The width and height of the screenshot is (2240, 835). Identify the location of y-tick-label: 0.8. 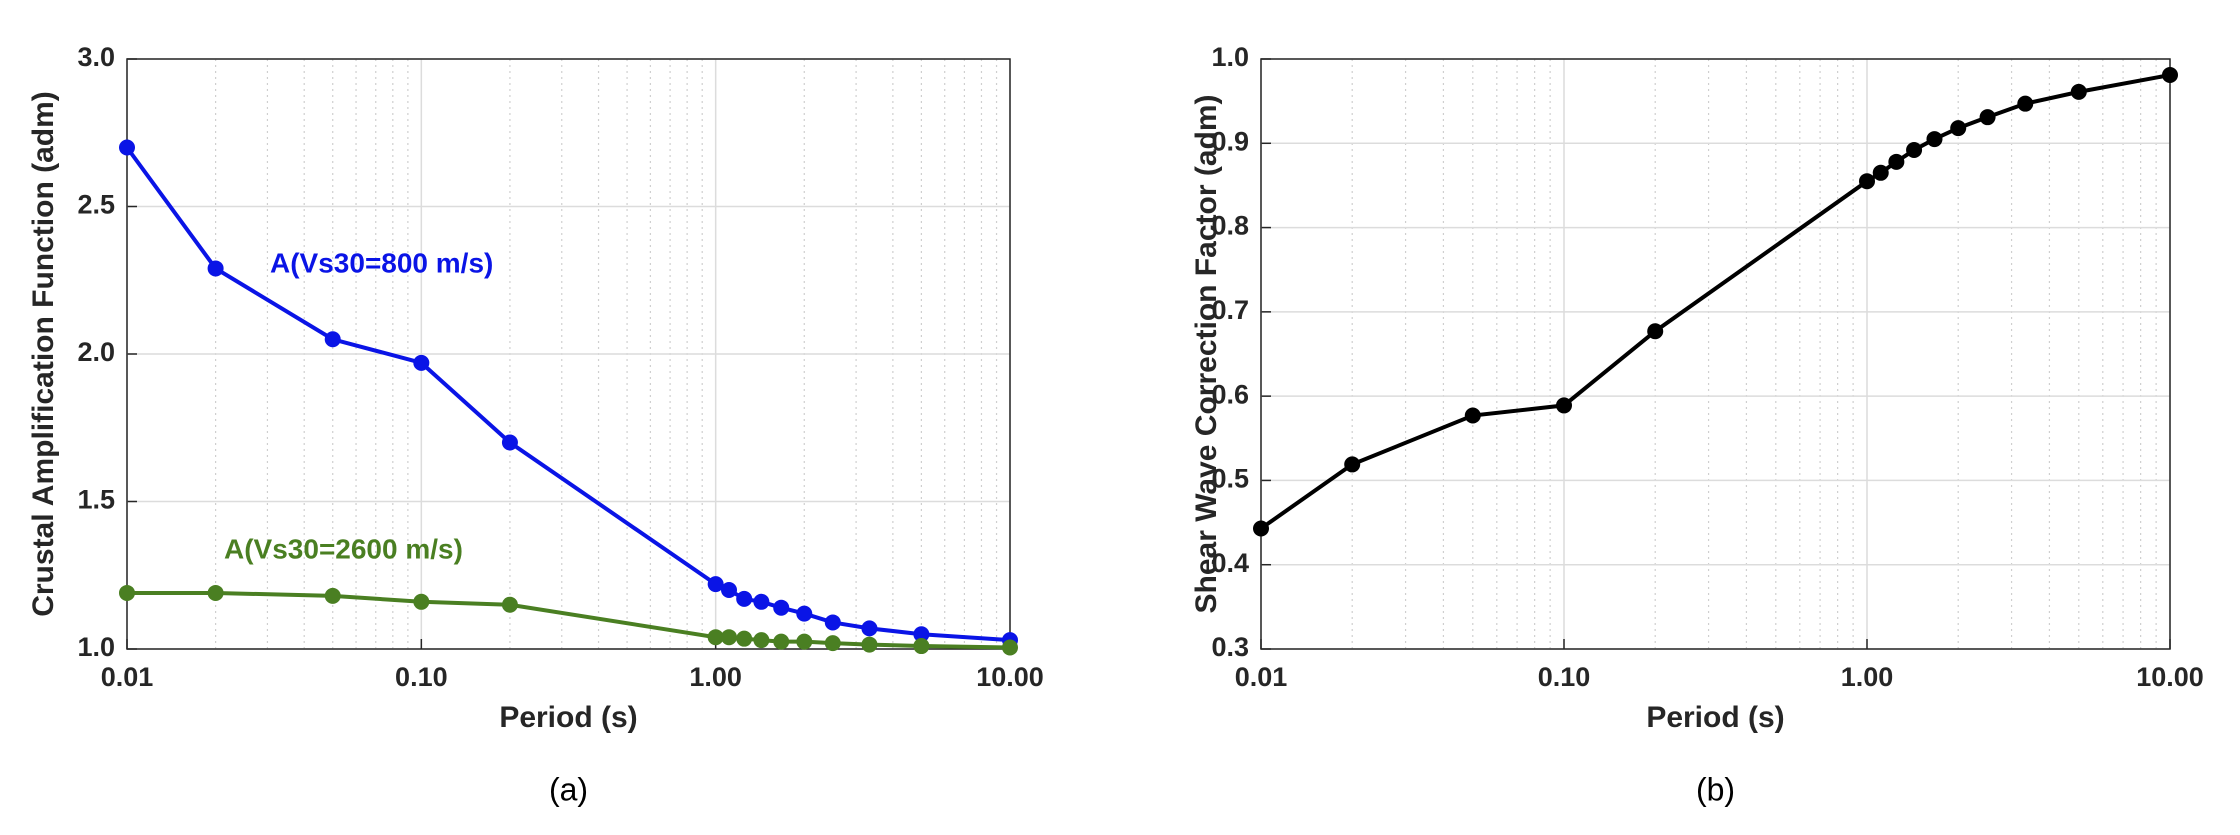
(1230, 226).